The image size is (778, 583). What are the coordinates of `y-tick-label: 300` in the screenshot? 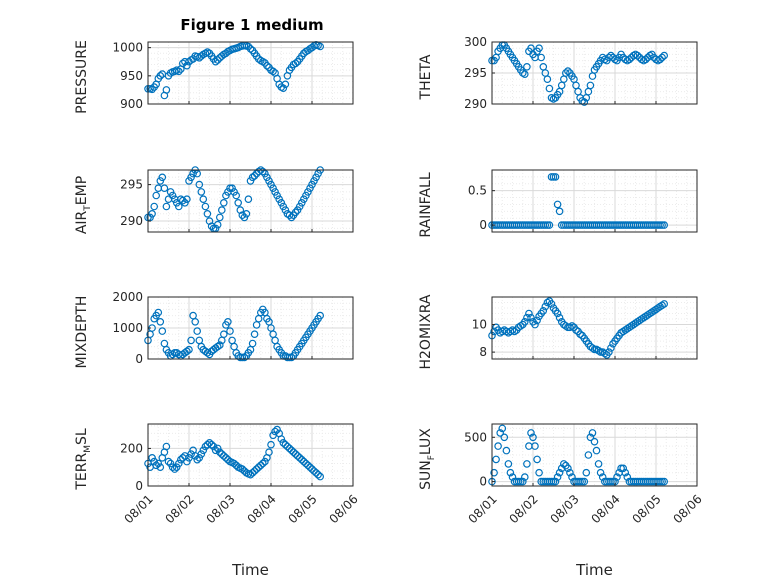 It's located at (475, 42).